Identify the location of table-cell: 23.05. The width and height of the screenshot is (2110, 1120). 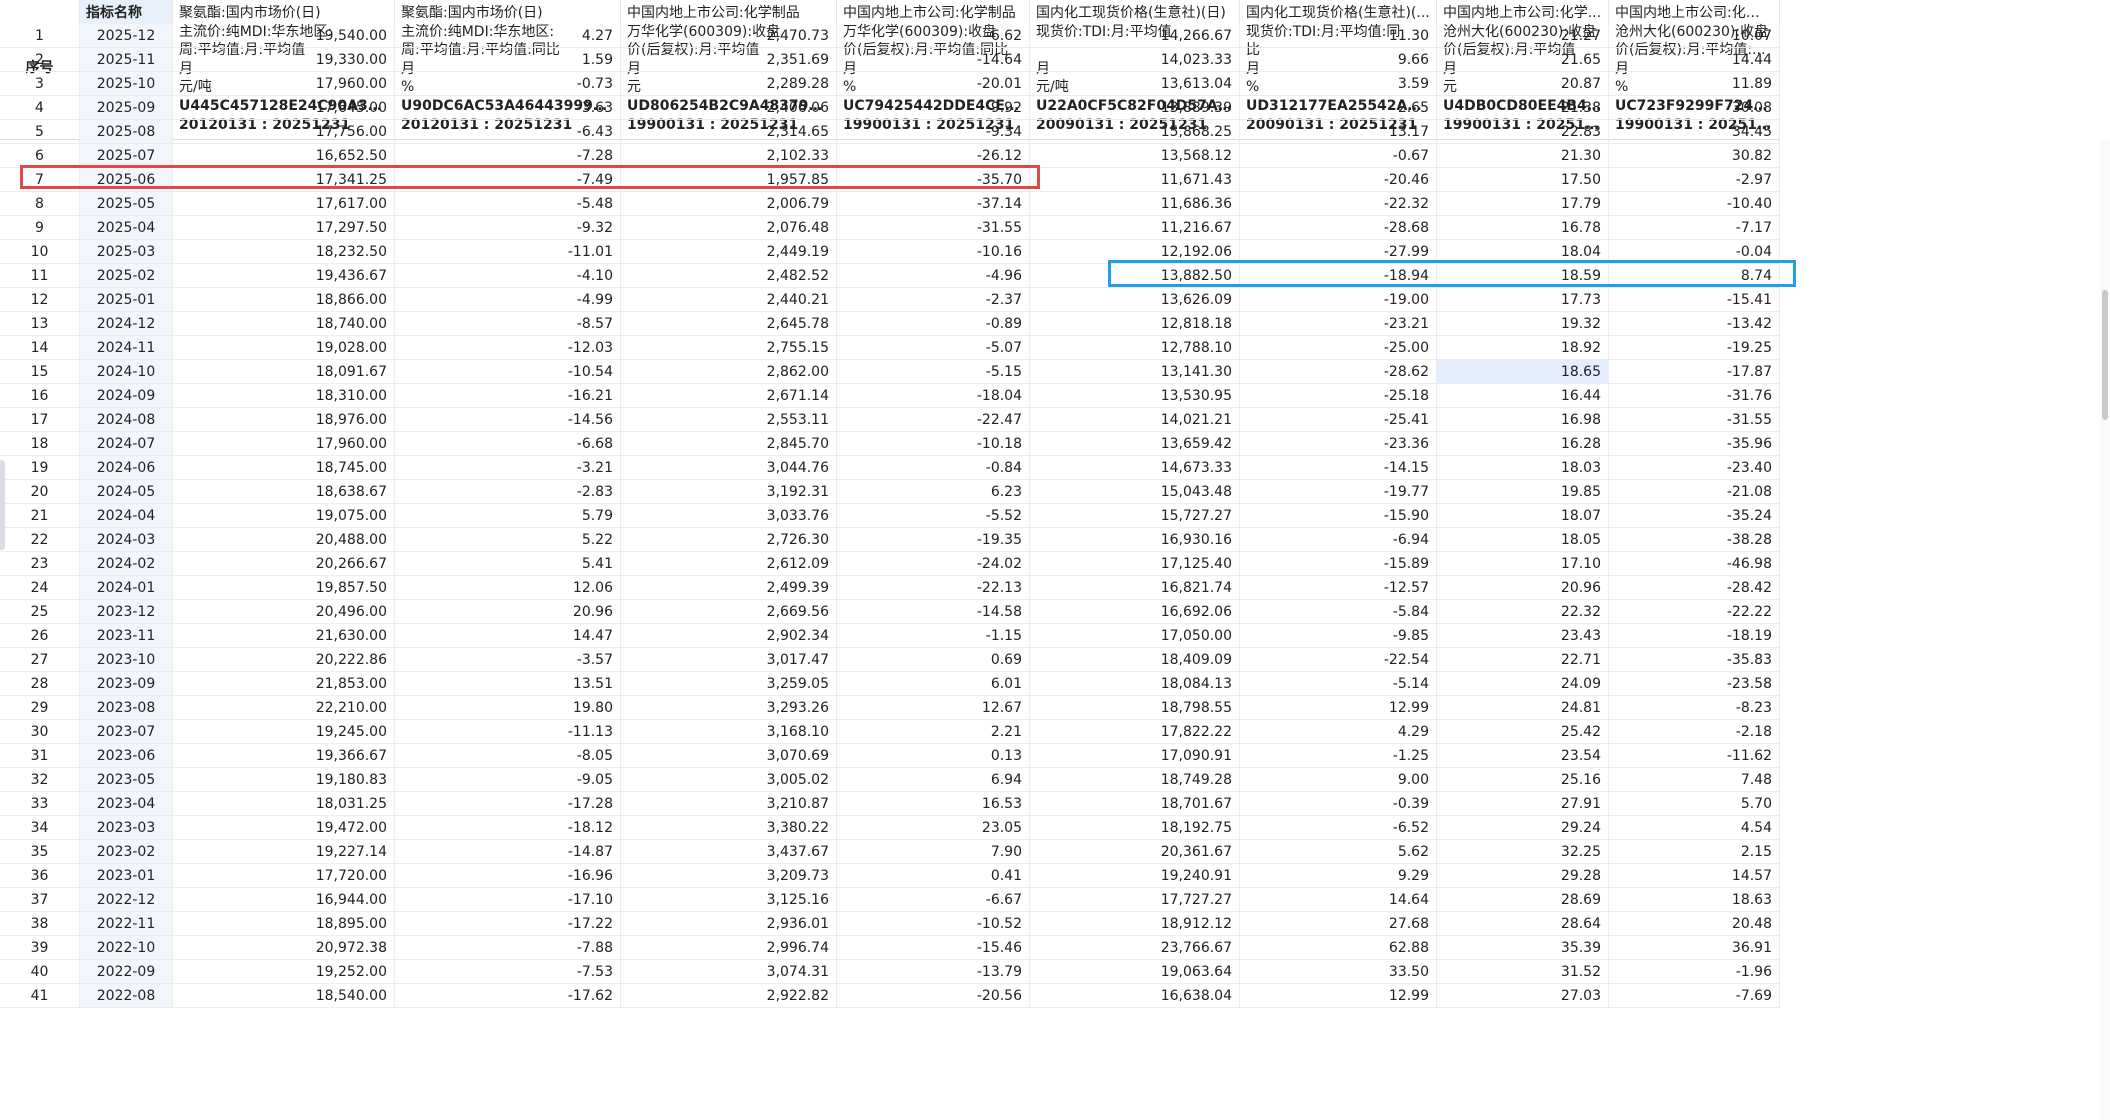
(933, 828).